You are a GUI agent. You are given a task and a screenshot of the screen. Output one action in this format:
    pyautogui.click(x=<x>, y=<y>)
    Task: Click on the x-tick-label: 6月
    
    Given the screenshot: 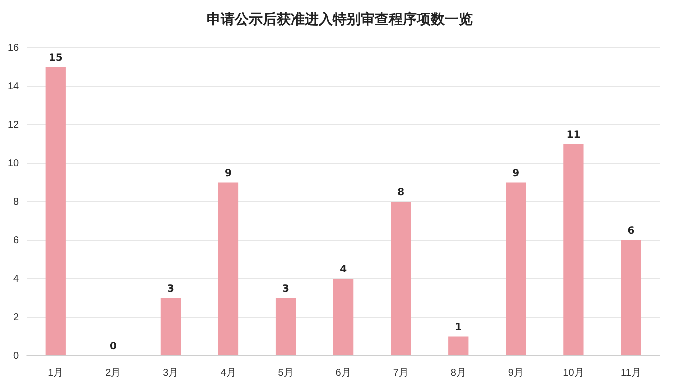 What is the action you would take?
    pyautogui.click(x=344, y=373)
    